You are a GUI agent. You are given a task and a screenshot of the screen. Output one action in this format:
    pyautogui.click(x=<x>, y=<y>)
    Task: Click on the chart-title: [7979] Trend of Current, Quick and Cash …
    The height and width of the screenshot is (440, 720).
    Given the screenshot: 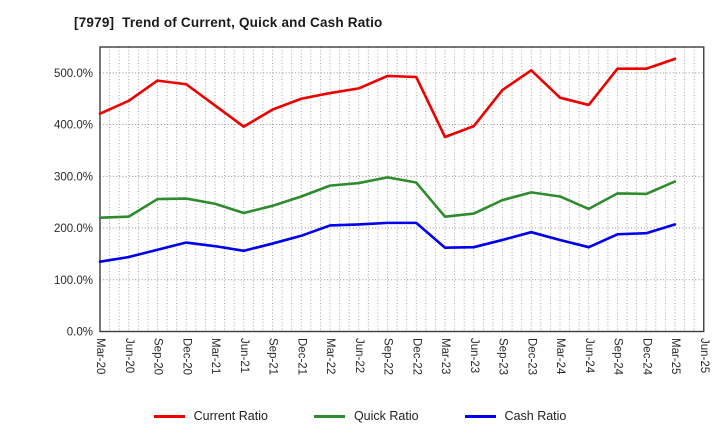 What is the action you would take?
    pyautogui.click(x=228, y=22)
    